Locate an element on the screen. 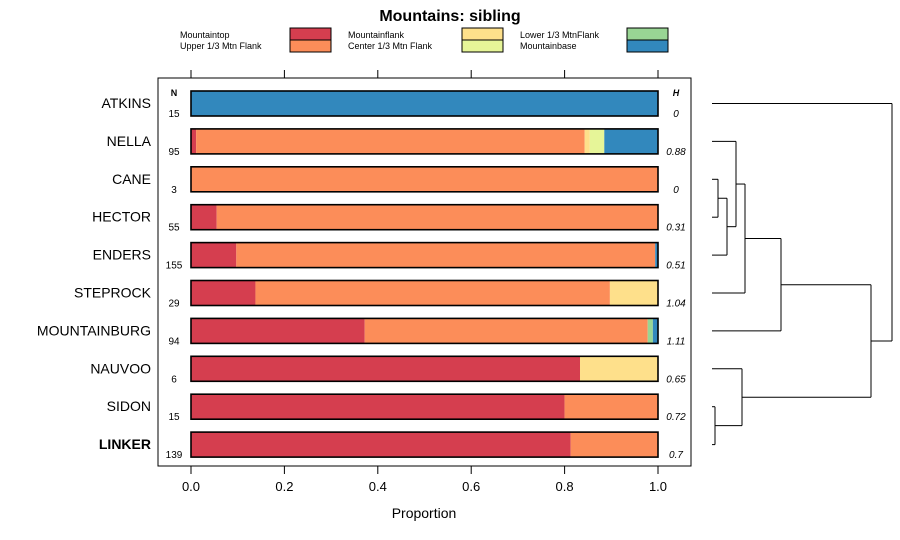 The height and width of the screenshot is (540, 900). bar-outline-mountainburg is located at coordinates (424, 331).